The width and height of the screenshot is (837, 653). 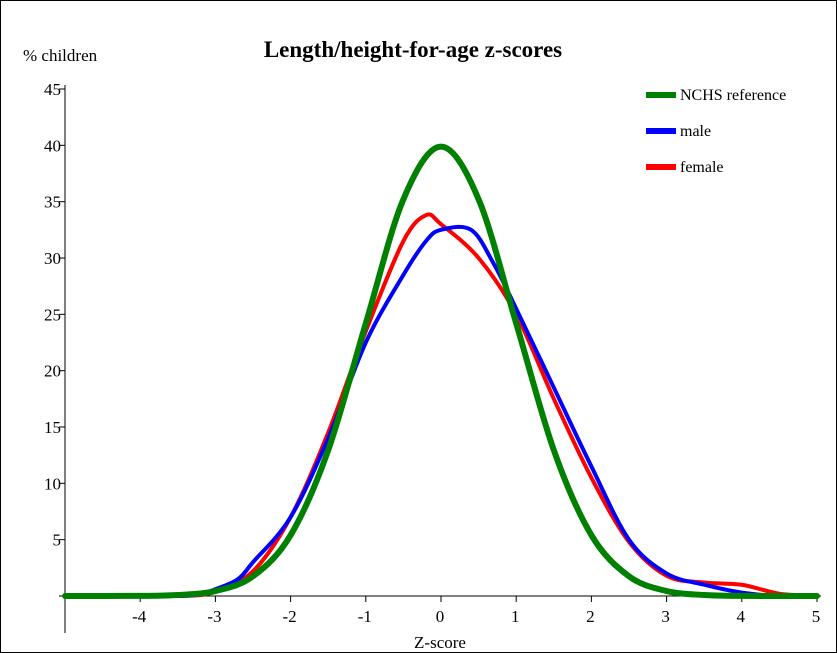 I want to click on y-tick-label: 20, so click(x=52, y=371).